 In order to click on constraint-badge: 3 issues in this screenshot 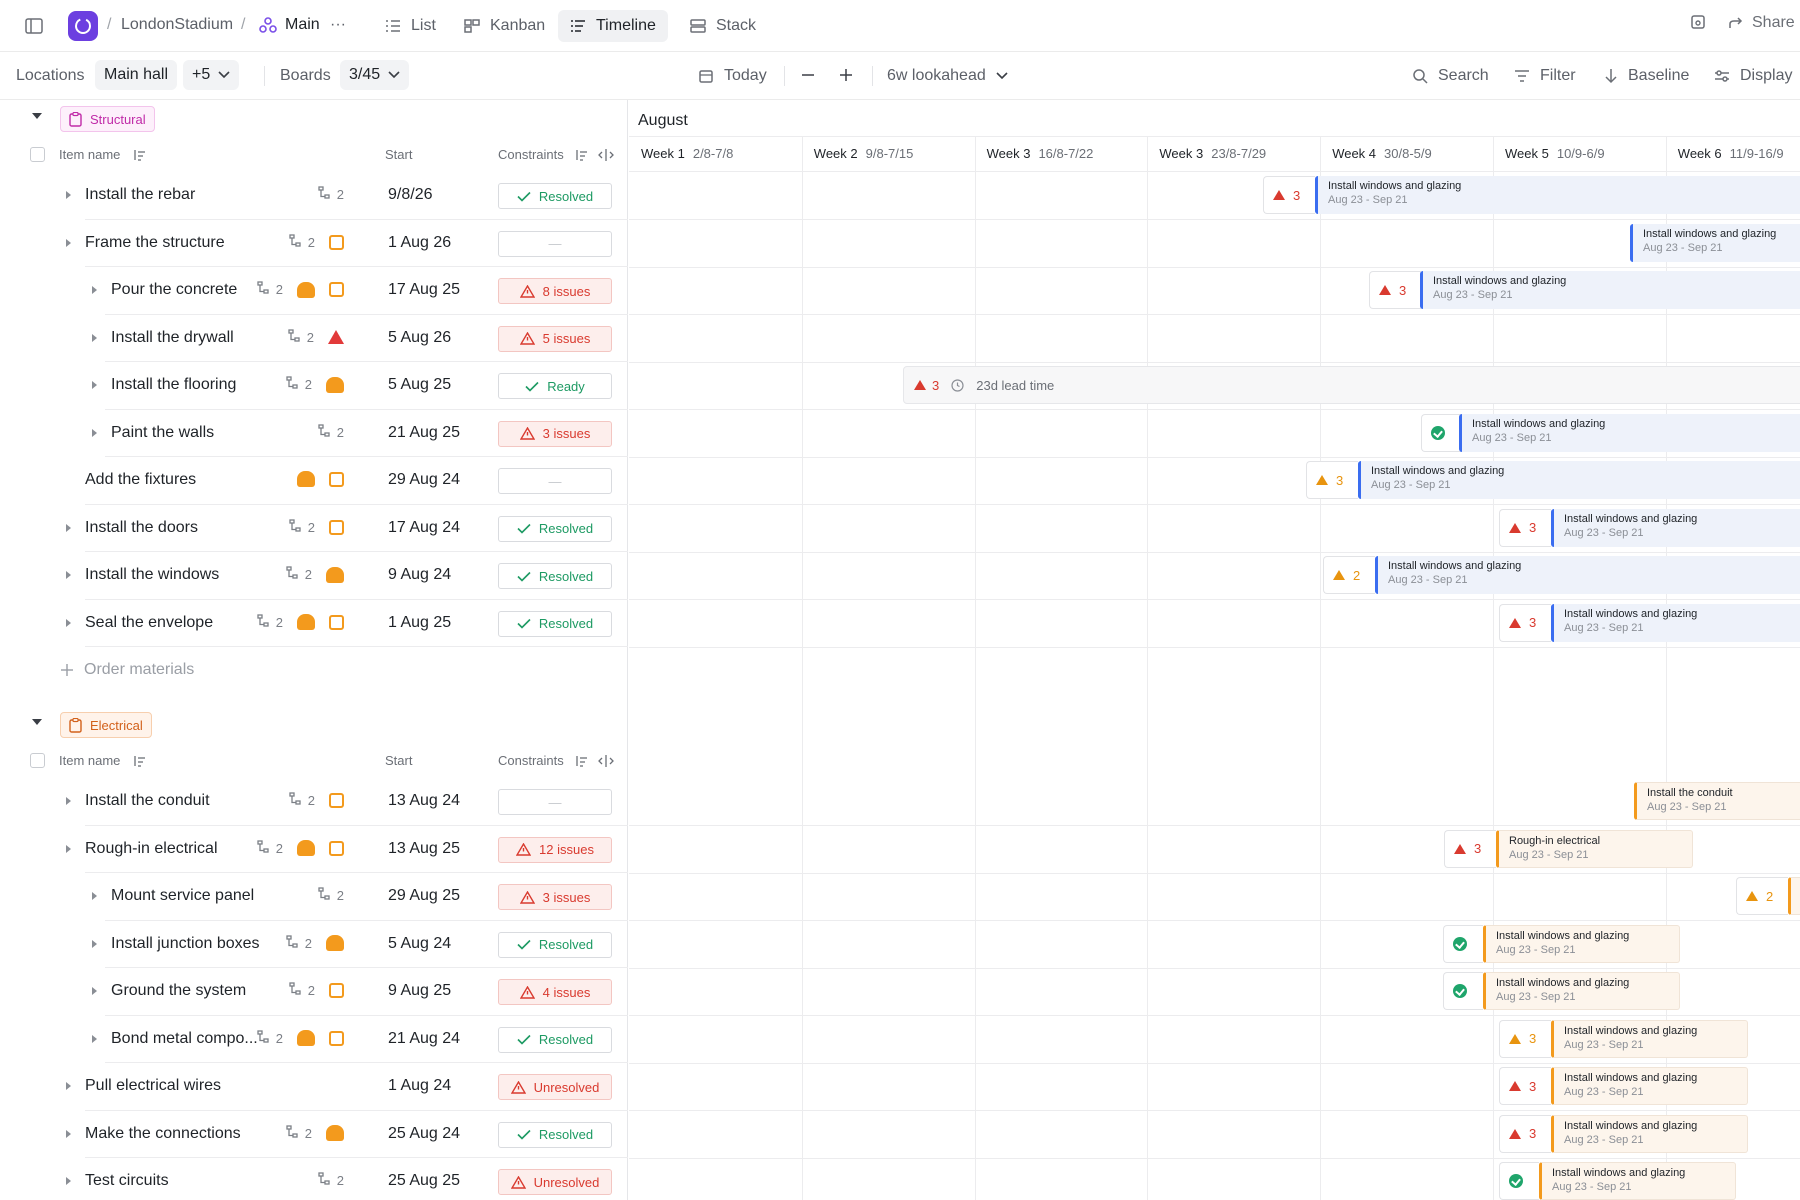, I will do `click(555, 897)`.